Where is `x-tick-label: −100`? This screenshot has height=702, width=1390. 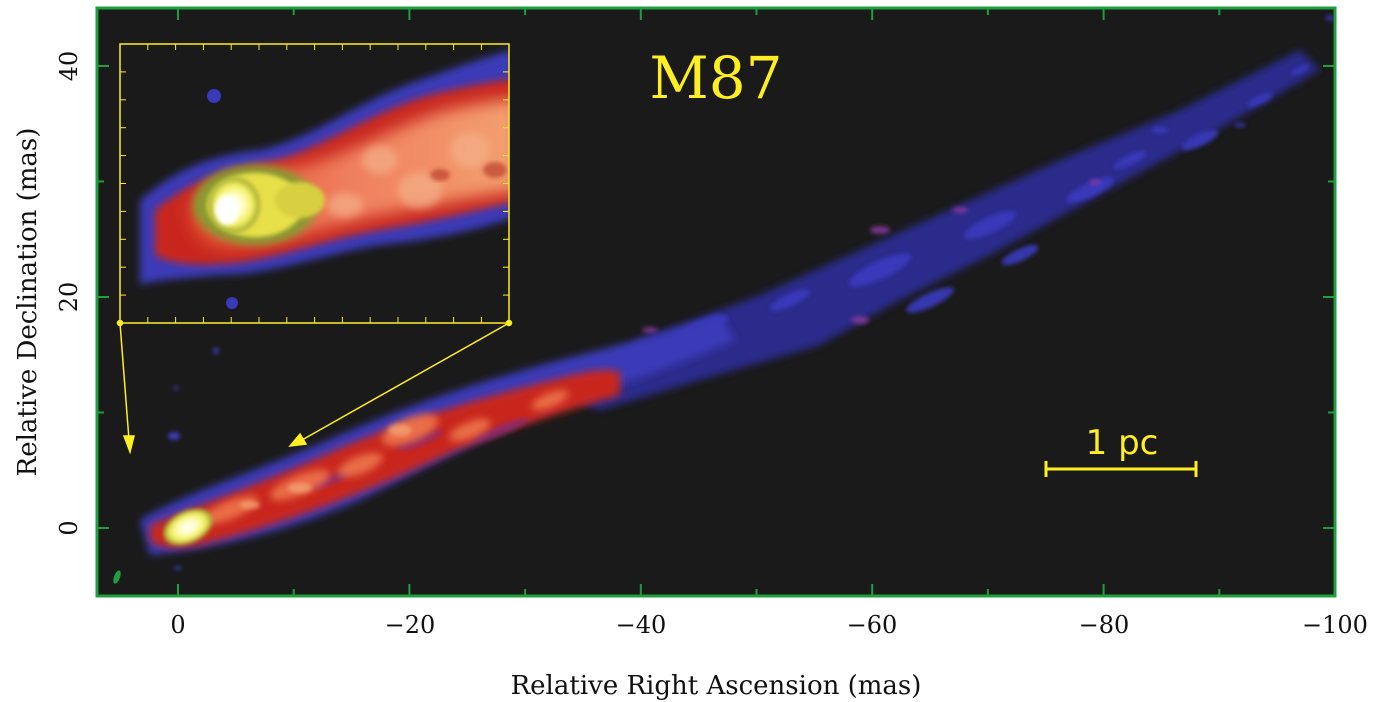 x-tick-label: −100 is located at coordinates (1335, 625).